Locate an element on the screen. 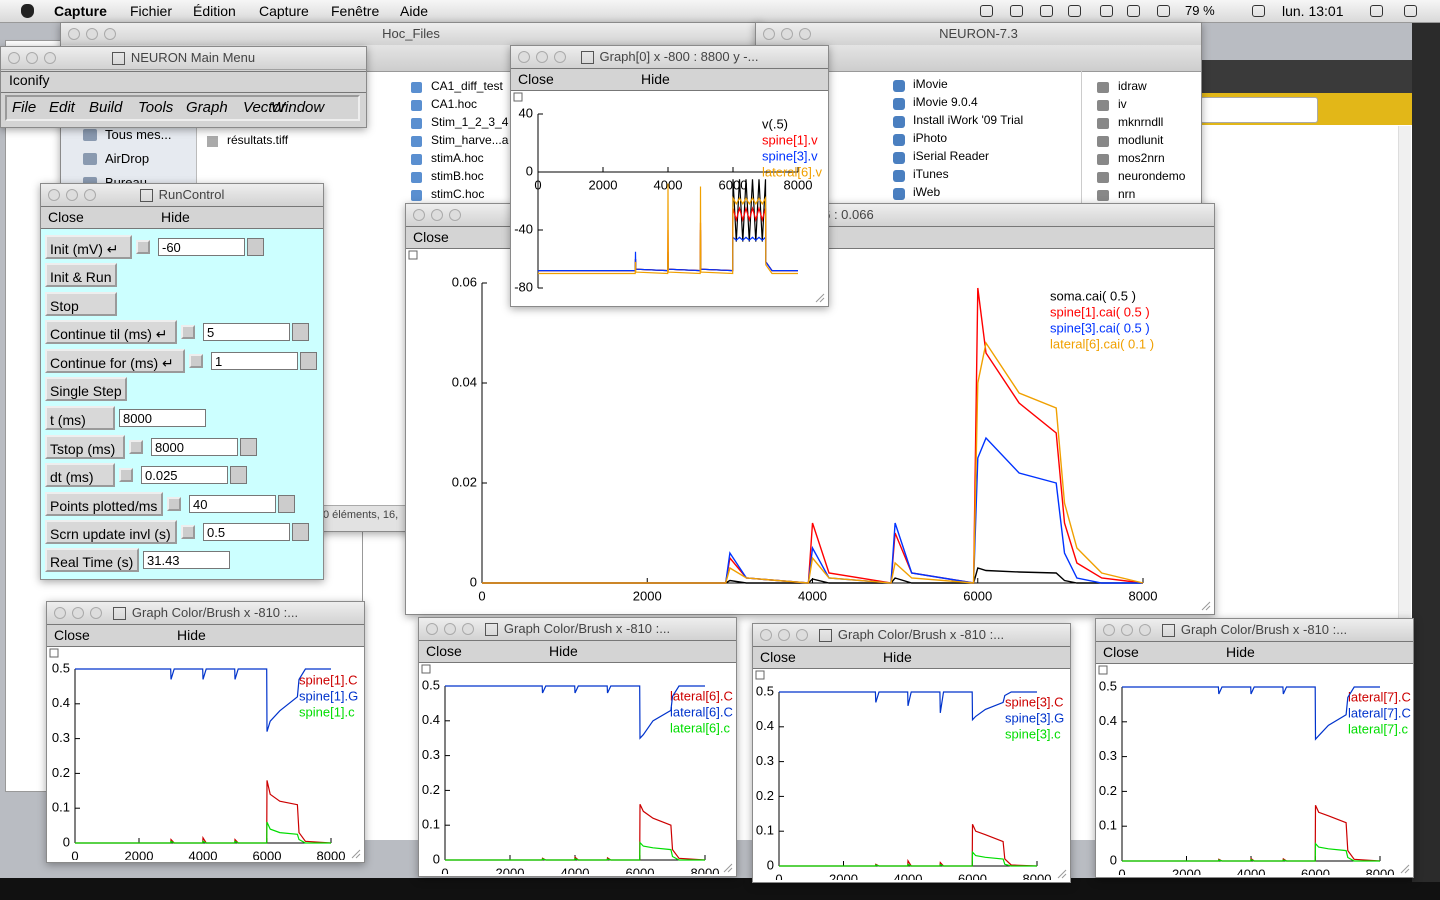 Image resolution: width=1440 pixels, height=900 pixels. neuron-menu: Edit is located at coordinates (62, 107).